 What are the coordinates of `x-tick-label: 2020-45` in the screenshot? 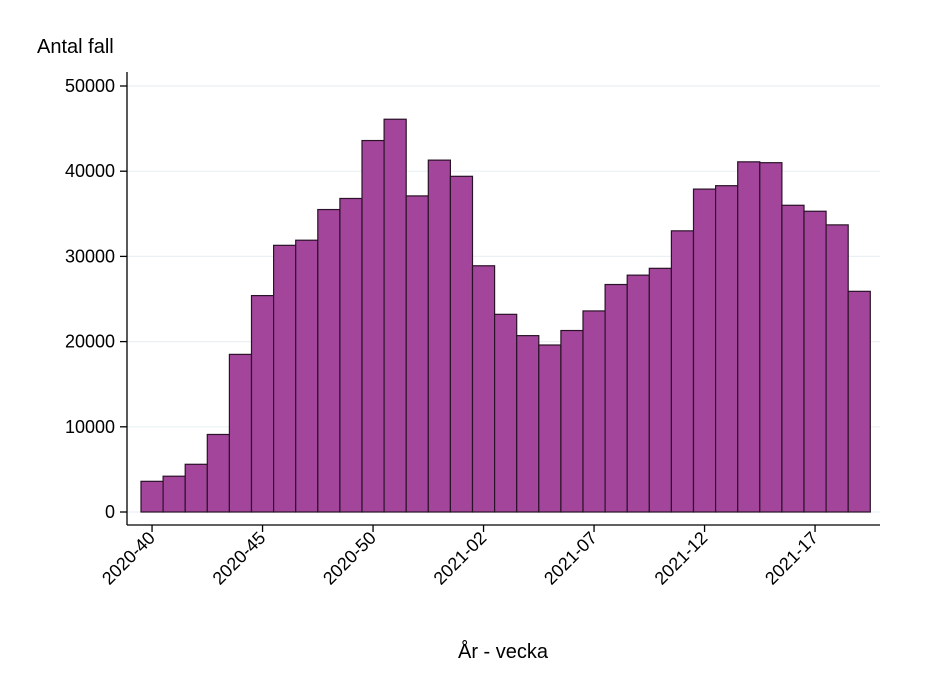 It's located at (239, 558).